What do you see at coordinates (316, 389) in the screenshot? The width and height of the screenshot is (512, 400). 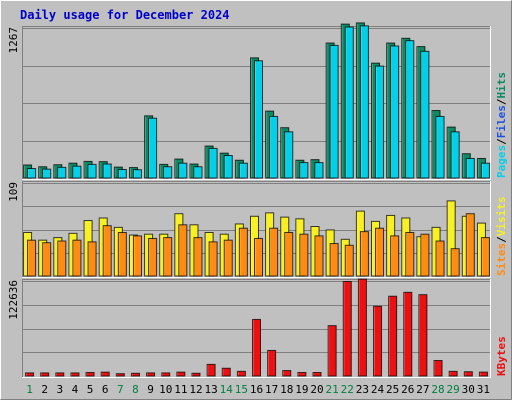 I see `day-label: 20` at bounding box center [316, 389].